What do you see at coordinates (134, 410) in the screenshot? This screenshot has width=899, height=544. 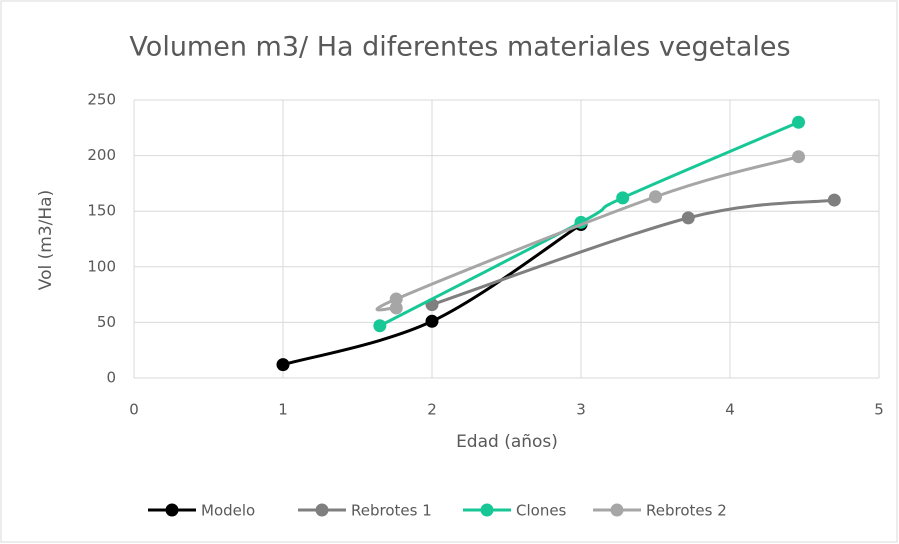 I see `x-tick-label: 0` at bounding box center [134, 410].